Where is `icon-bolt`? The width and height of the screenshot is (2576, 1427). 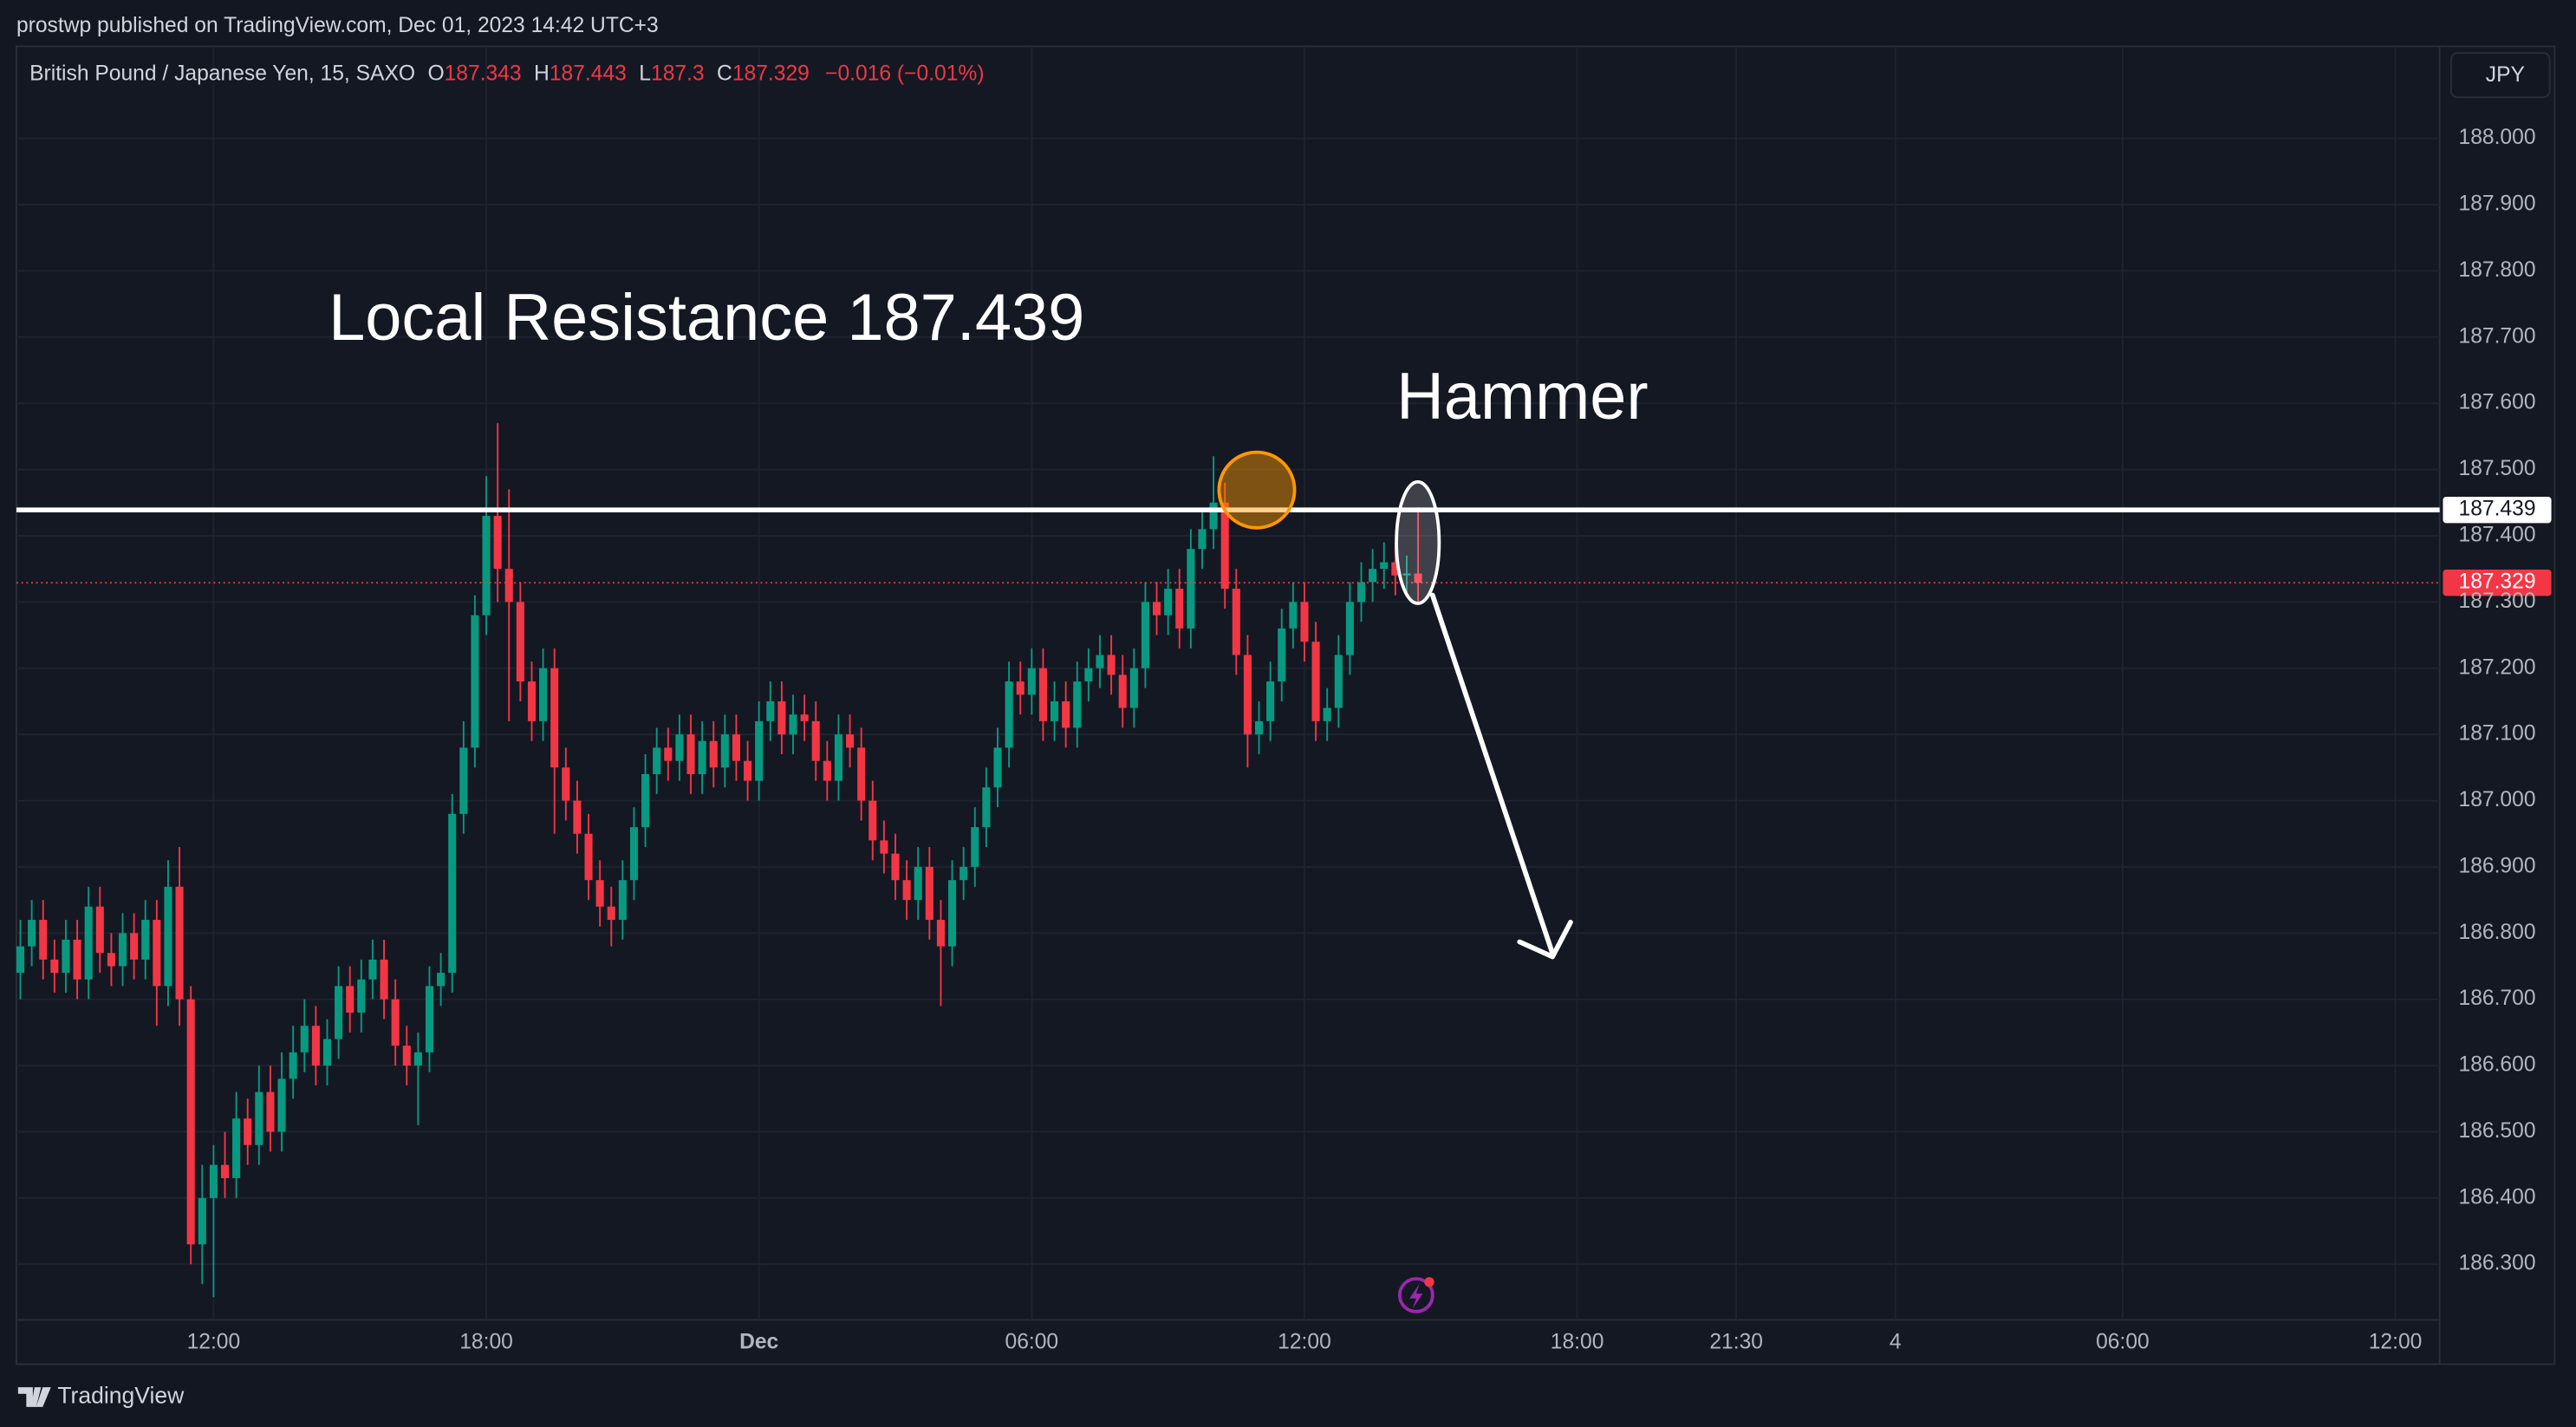
icon-bolt is located at coordinates (1416, 1296).